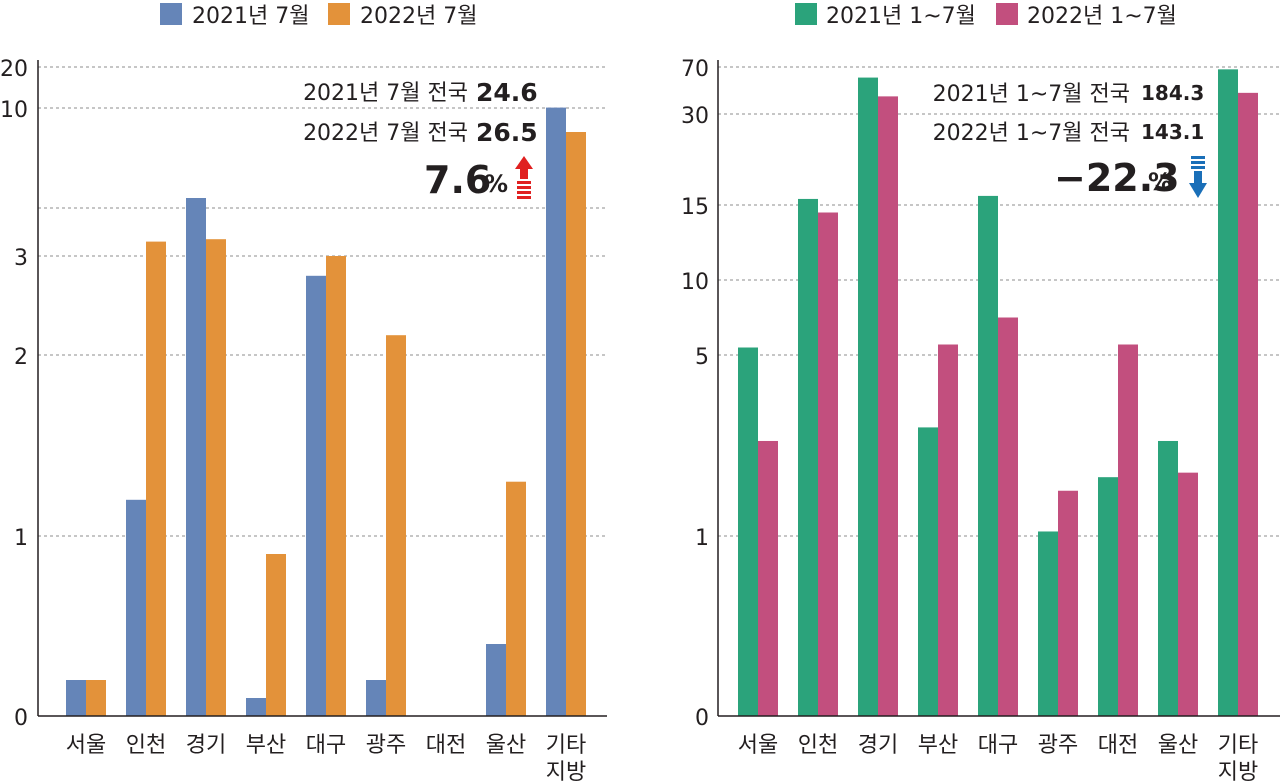 Image resolution: width=1280 pixels, height=783 pixels. What do you see at coordinates (695, 282) in the screenshot?
I see `right-y-tick-label: 10` at bounding box center [695, 282].